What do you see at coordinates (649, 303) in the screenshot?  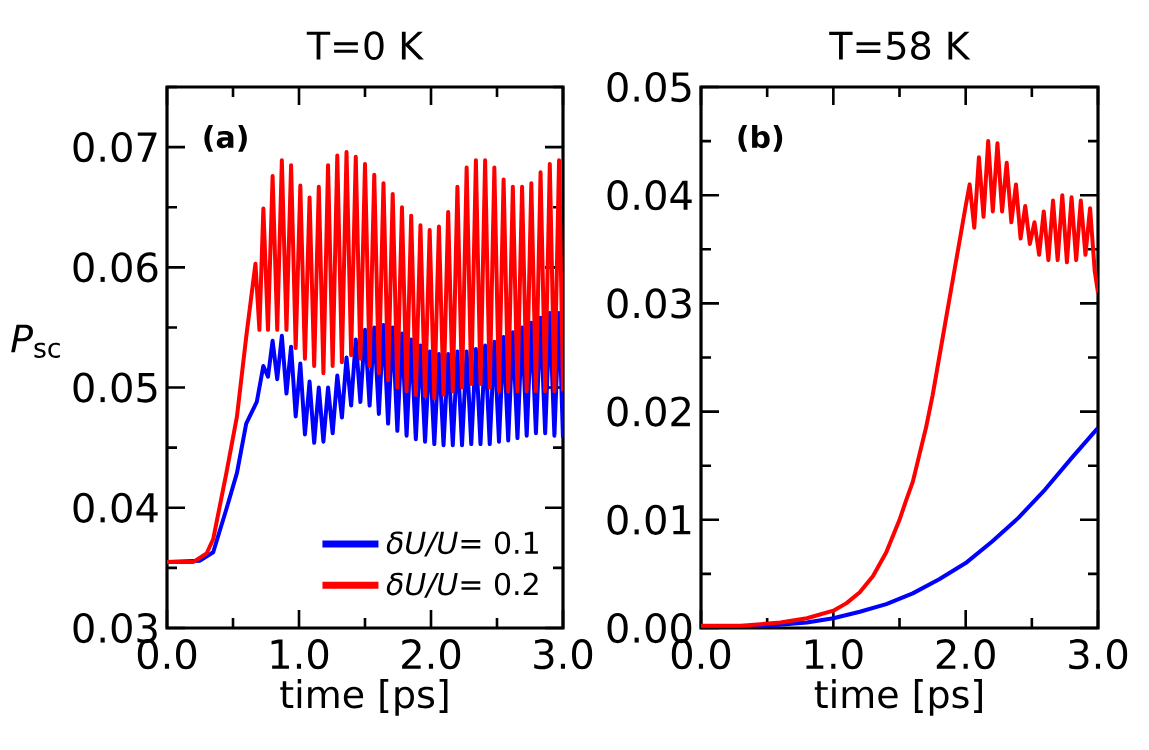 I see `y-tick-label: 0.03` at bounding box center [649, 303].